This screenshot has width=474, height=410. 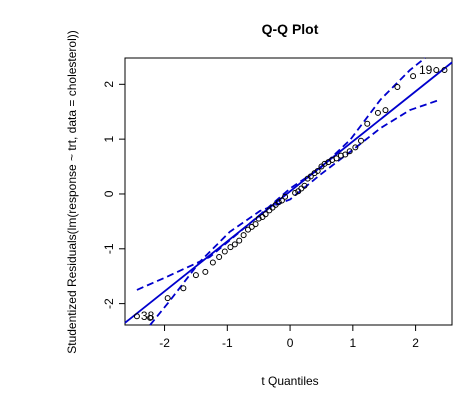 What do you see at coordinates (227, 343) in the screenshot?
I see `x-tick-label: -1` at bounding box center [227, 343].